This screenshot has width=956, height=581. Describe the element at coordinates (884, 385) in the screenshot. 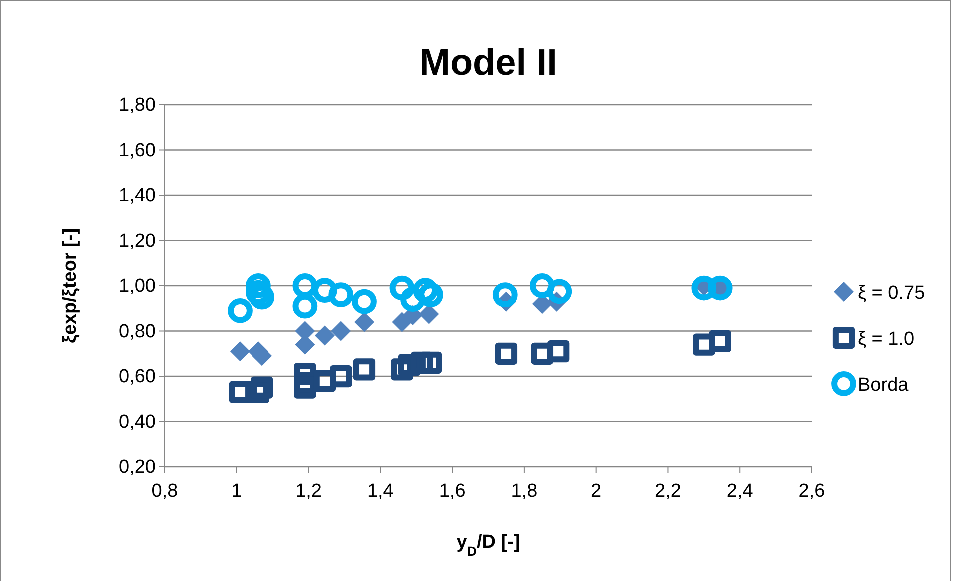

I see `legend-label: Borda` at that location.